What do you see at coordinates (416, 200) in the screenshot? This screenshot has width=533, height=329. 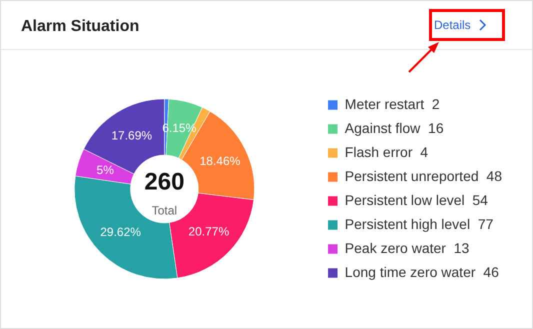 I see `legend-label: Persistent low level 54` at bounding box center [416, 200].